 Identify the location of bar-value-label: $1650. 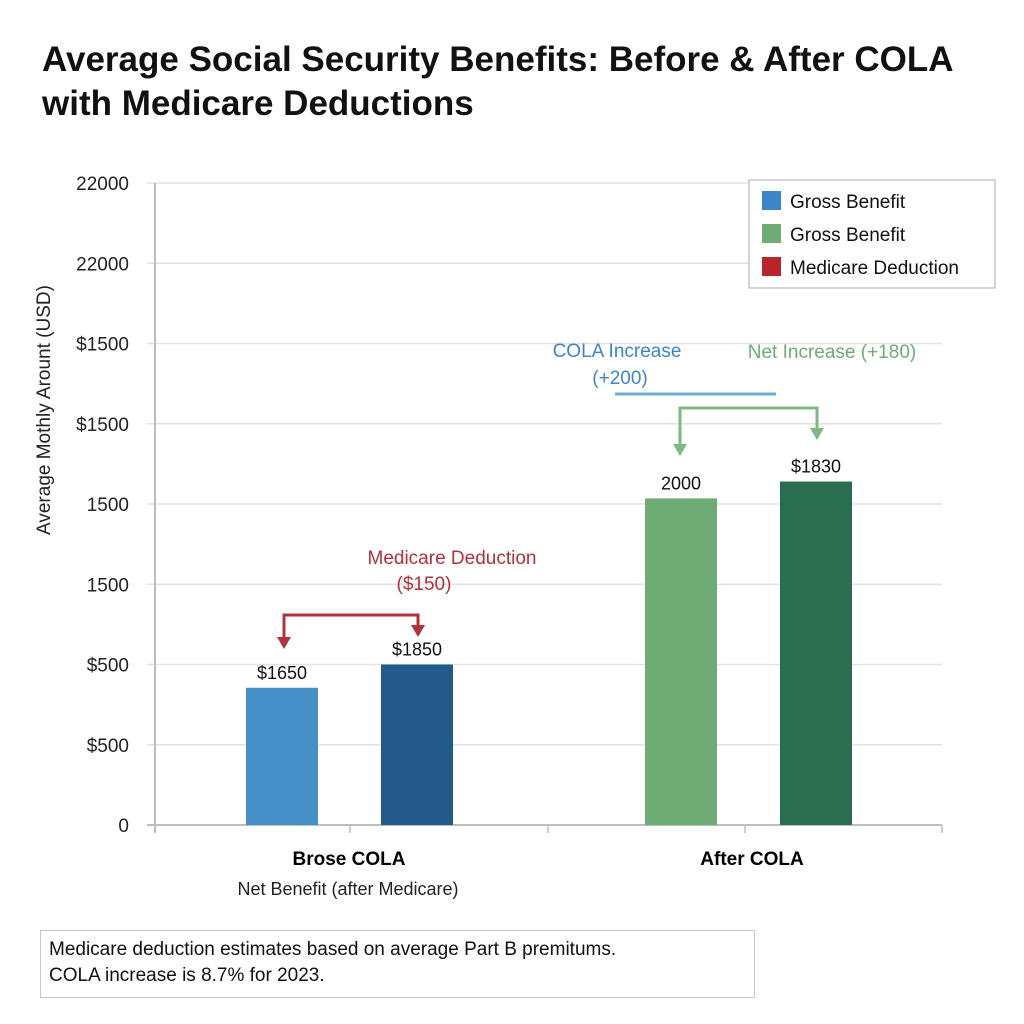
(282, 673).